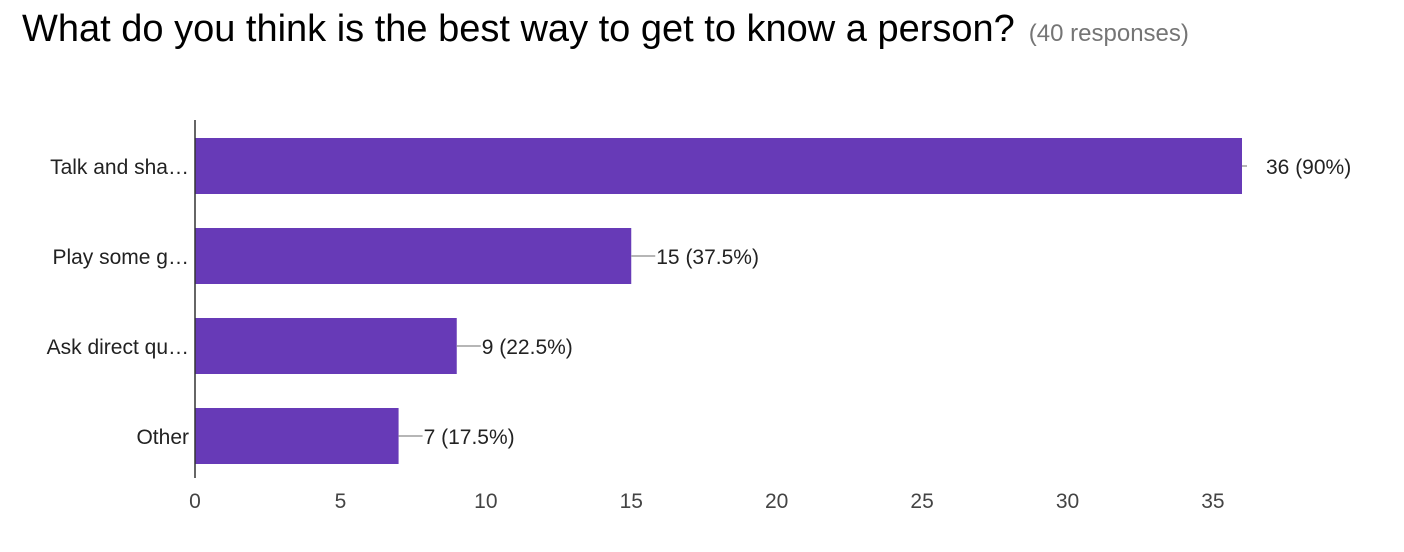 Image resolution: width=1404 pixels, height=552 pixels. What do you see at coordinates (485, 501) in the screenshot?
I see `x-tick-label: 10` at bounding box center [485, 501].